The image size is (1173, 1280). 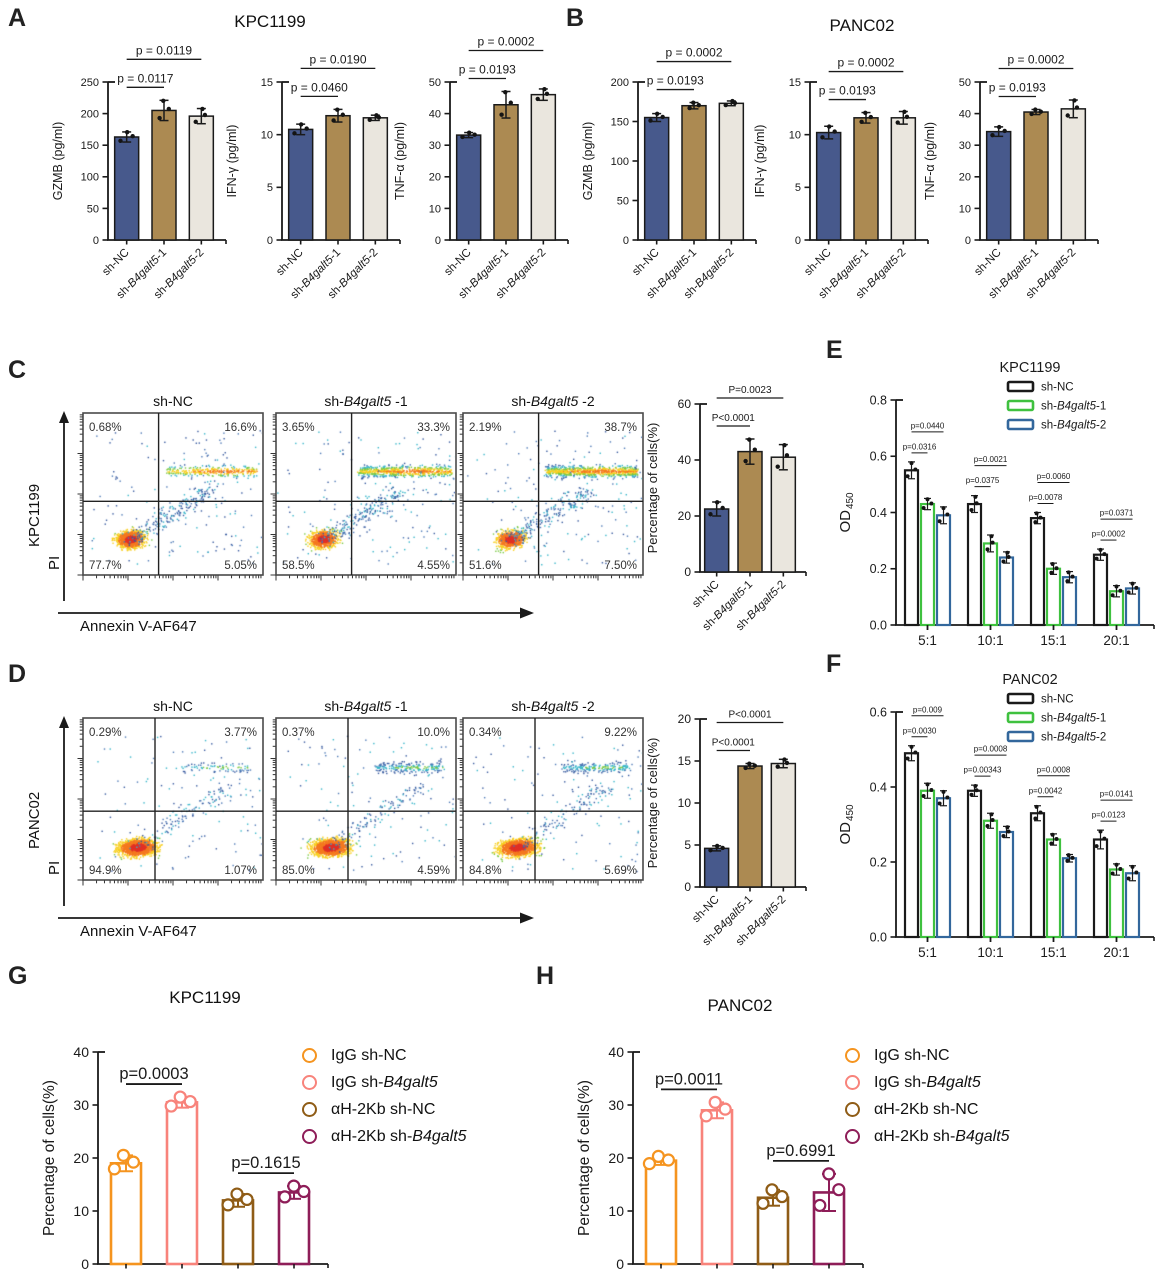 I want to click on svg-text: OD450, so click(x=846, y=824).